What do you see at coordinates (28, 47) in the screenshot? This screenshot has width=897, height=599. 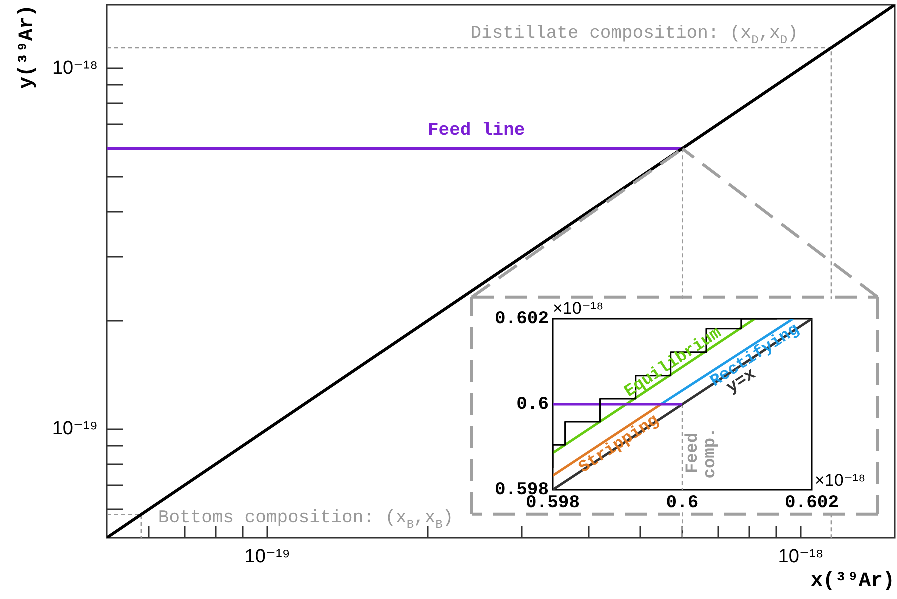 I see `y-axis-title: y(³⁹Ar)` at bounding box center [28, 47].